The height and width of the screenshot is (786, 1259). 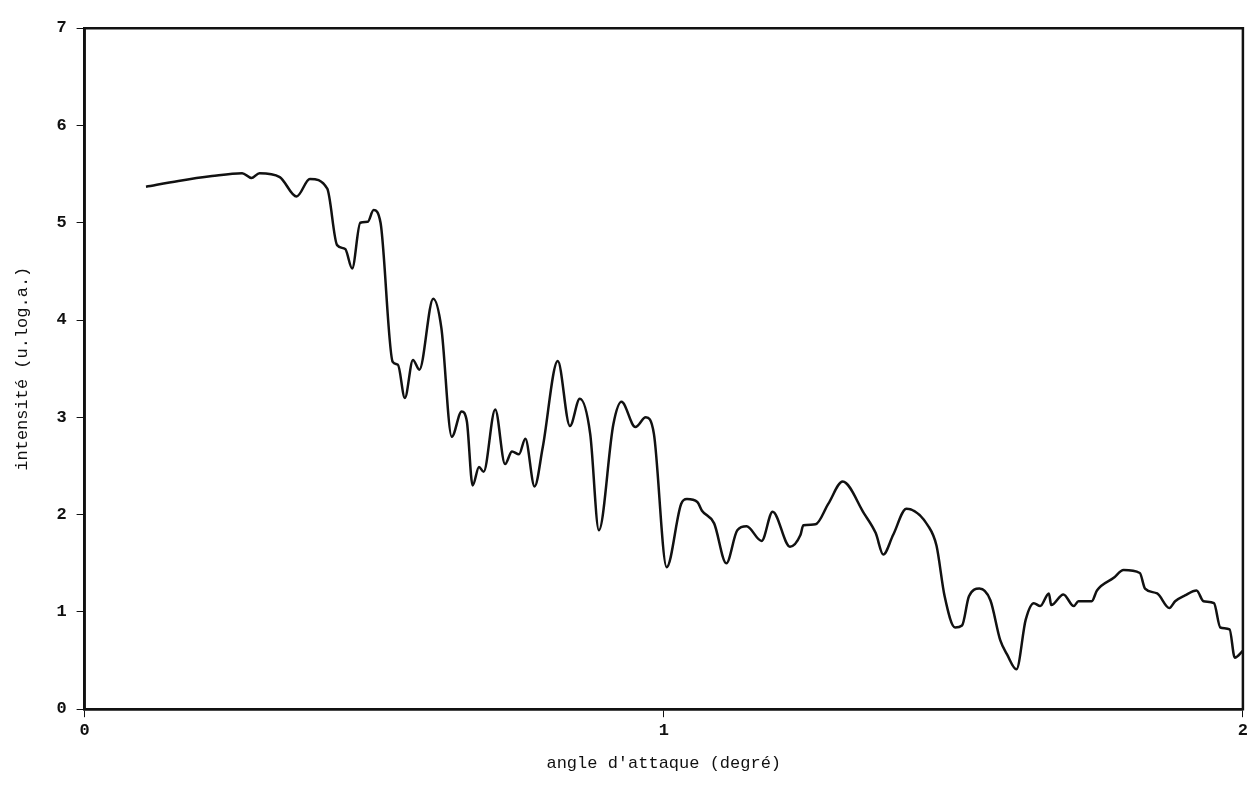 I want to click on y-tick-label: 1, so click(x=61, y=612).